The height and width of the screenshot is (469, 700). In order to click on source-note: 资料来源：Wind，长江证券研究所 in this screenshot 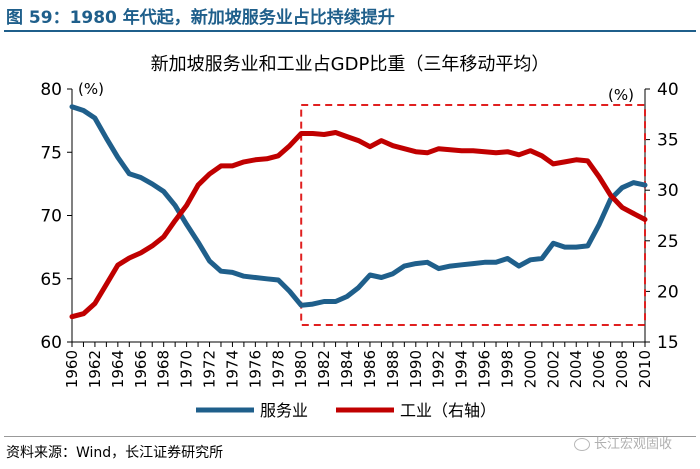, I will do `click(115, 453)`.